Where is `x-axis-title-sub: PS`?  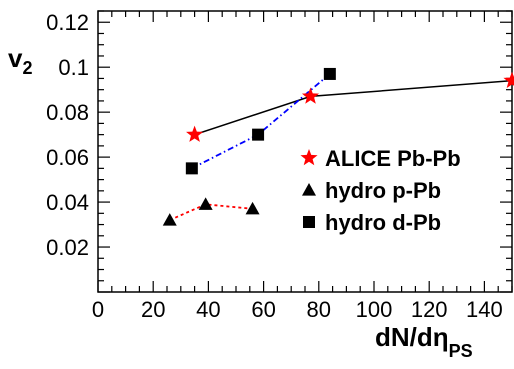 x-axis-title-sub: PS is located at coordinates (461, 351).